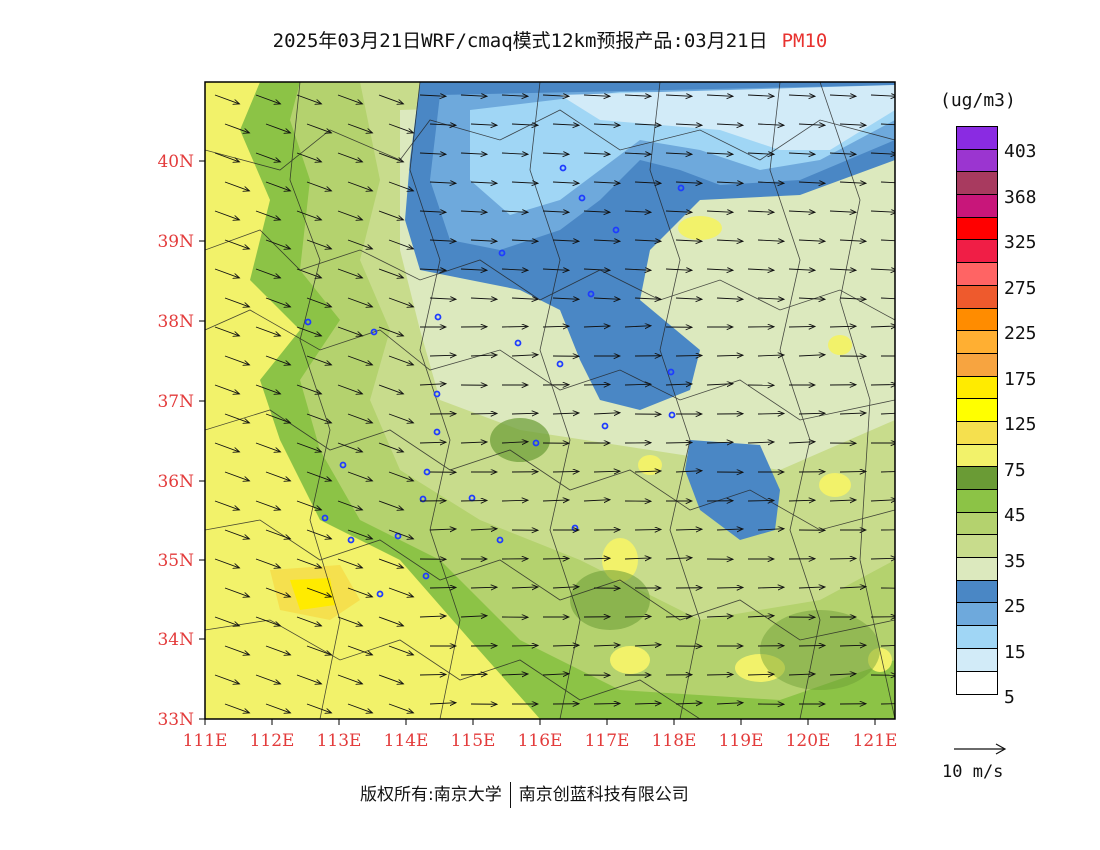 This screenshot has width=1100, height=850. Describe the element at coordinates (175, 561) in the screenshot. I see `lat-label: 35N` at that location.